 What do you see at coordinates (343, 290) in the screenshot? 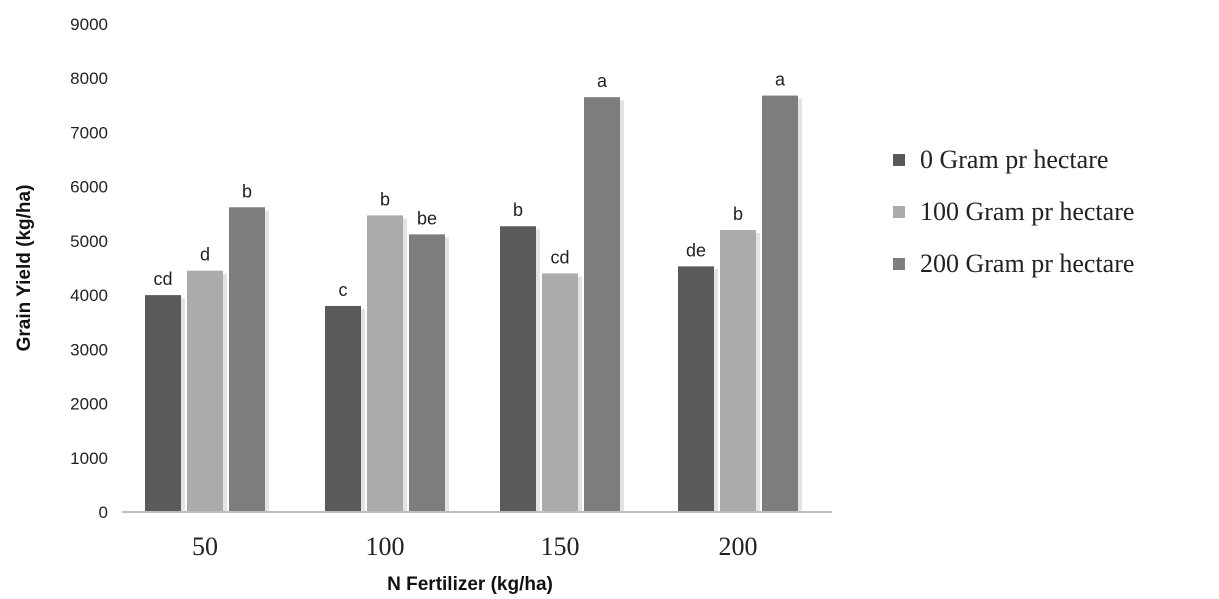
I see `bar-letter-label: c` at bounding box center [343, 290].